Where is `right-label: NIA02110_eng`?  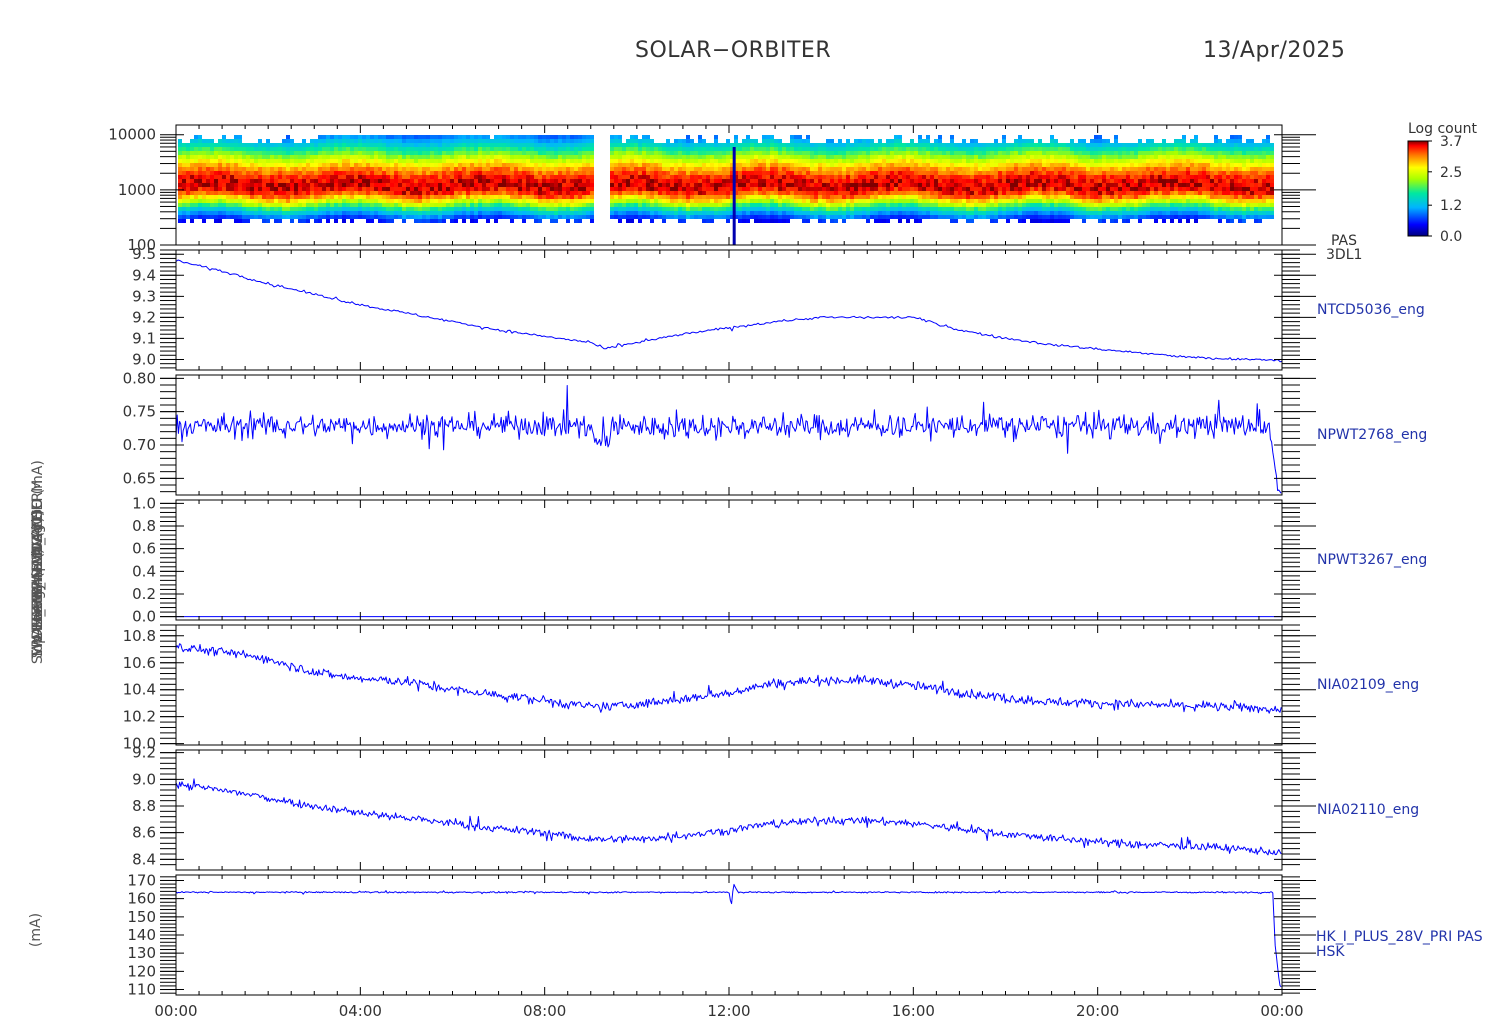
right-label: NIA02110_eng is located at coordinates (1368, 810).